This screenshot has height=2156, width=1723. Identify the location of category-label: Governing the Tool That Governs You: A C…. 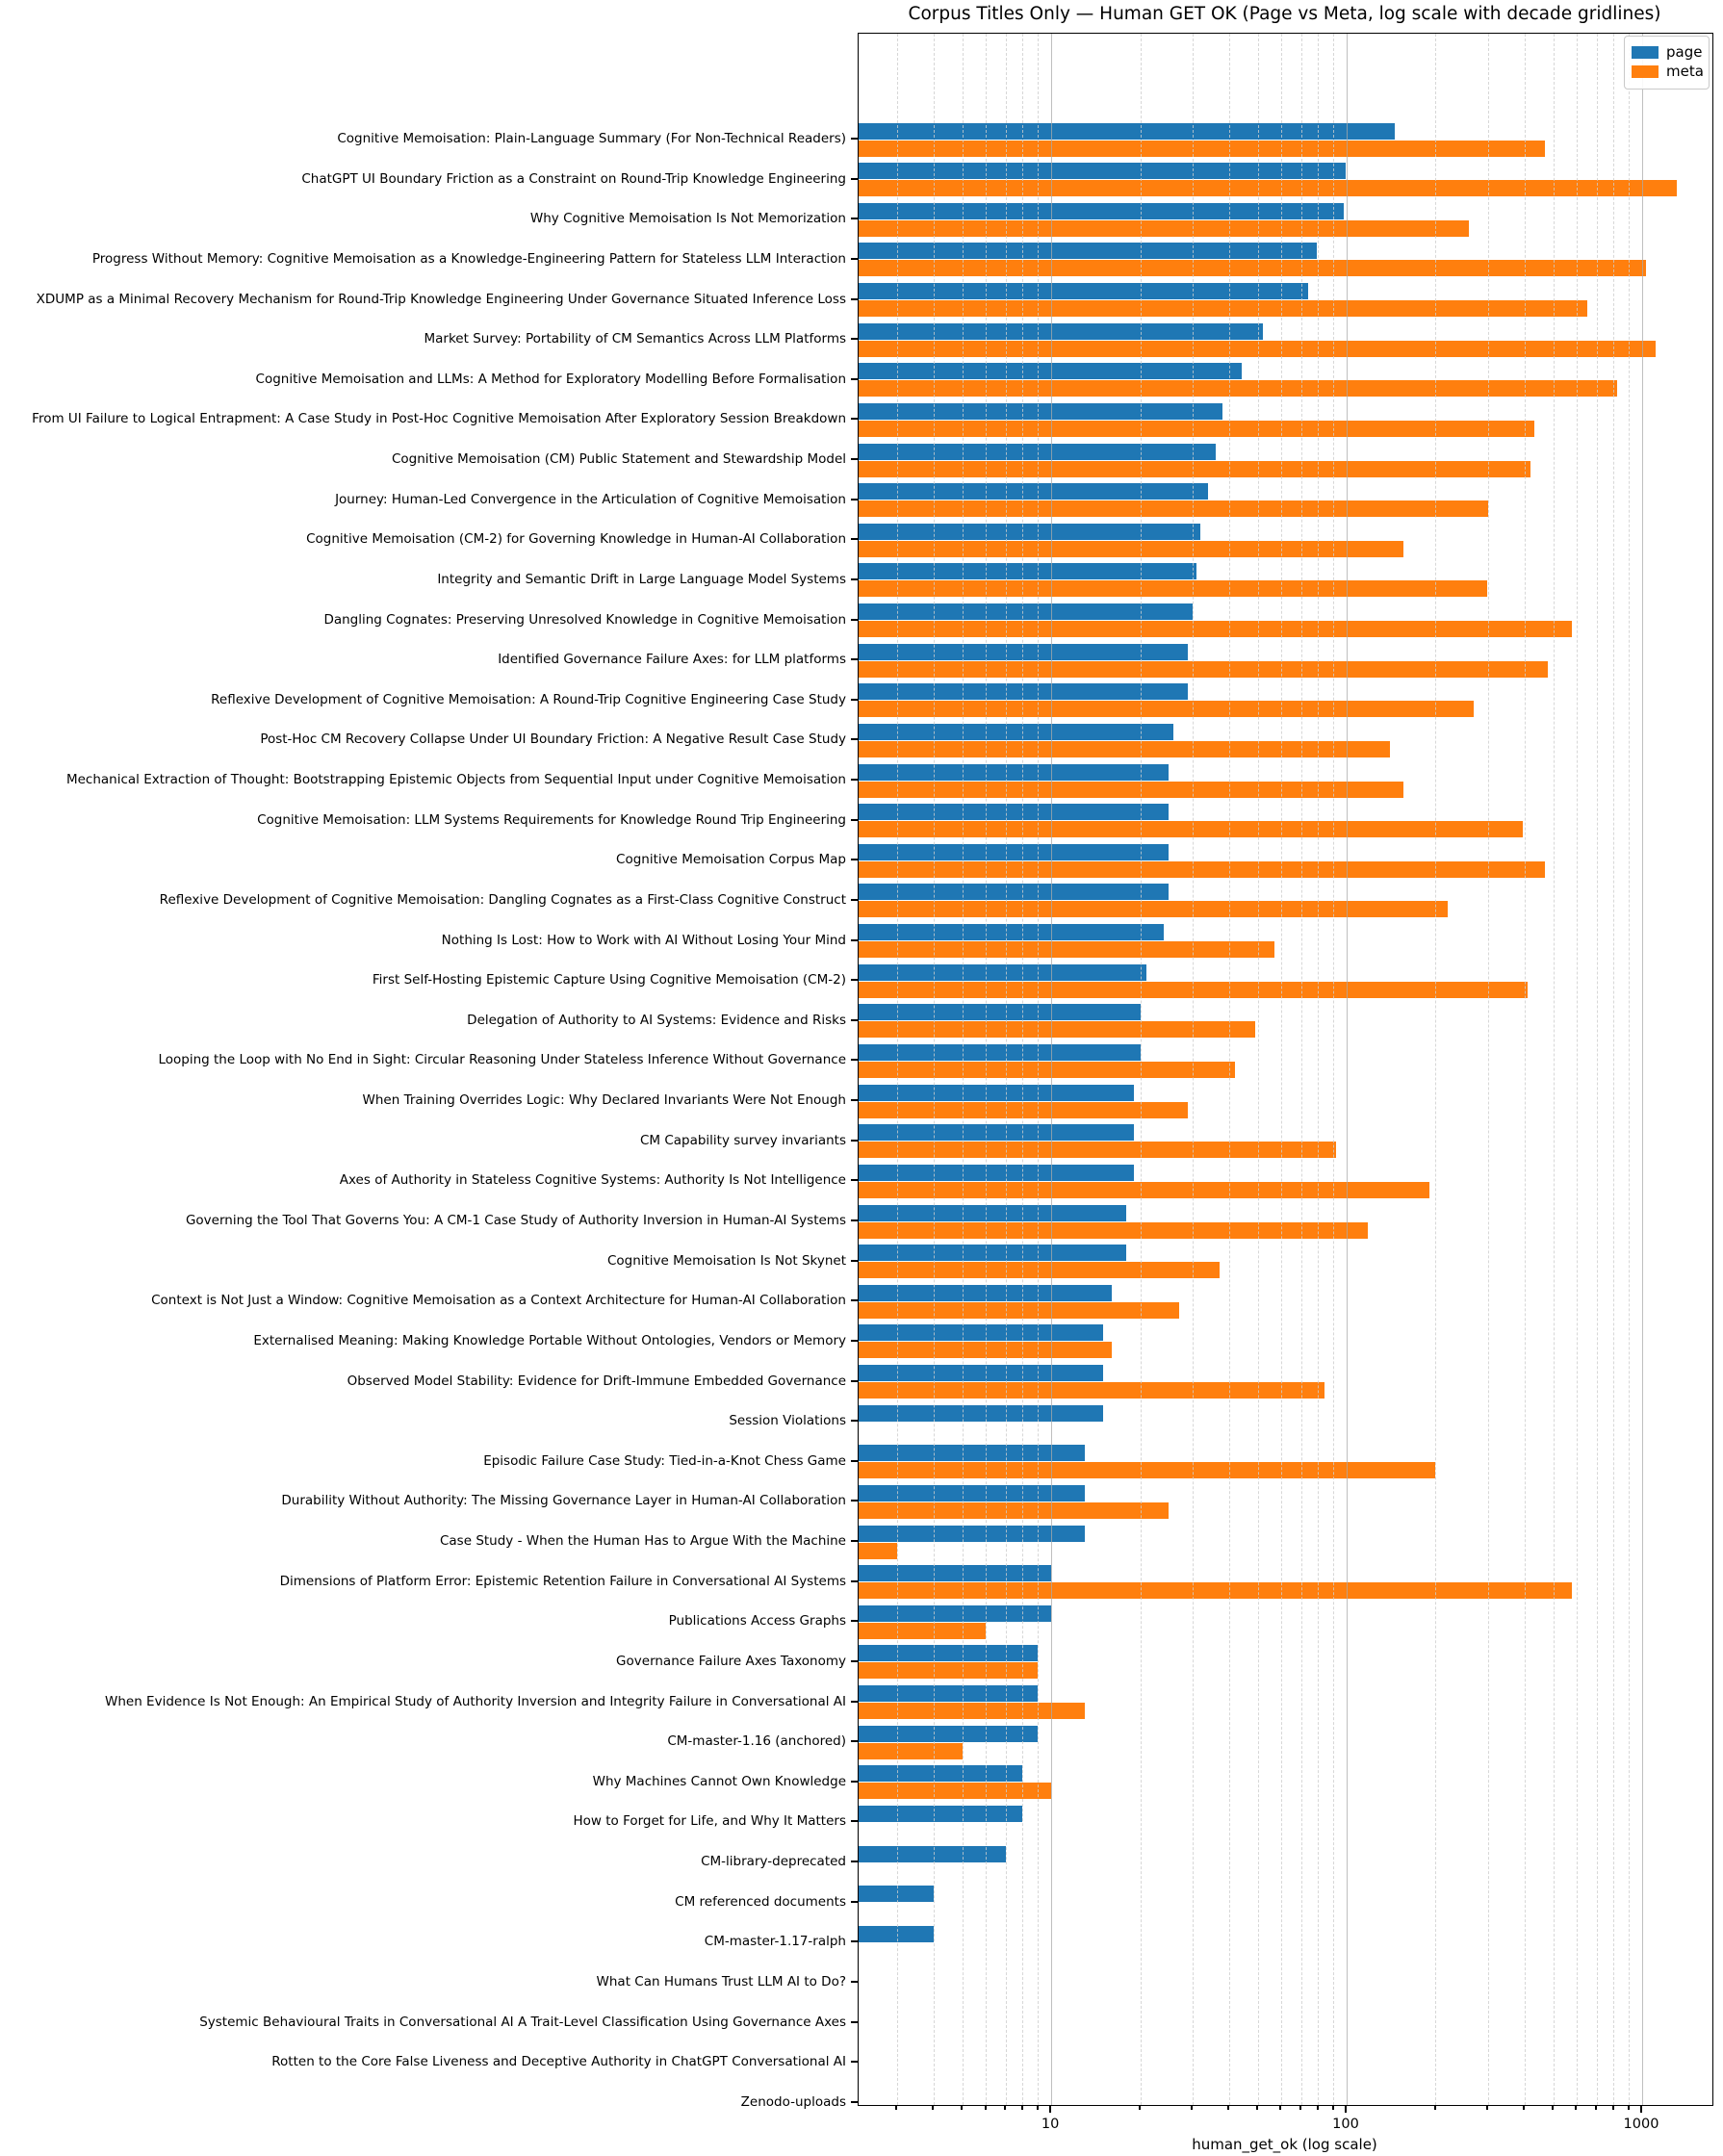
(516, 1220).